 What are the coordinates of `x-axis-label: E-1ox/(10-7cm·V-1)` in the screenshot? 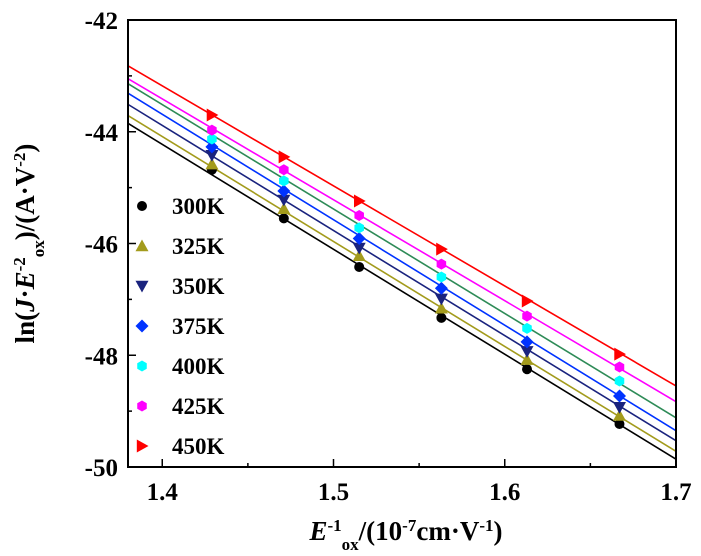 It's located at (405, 535).